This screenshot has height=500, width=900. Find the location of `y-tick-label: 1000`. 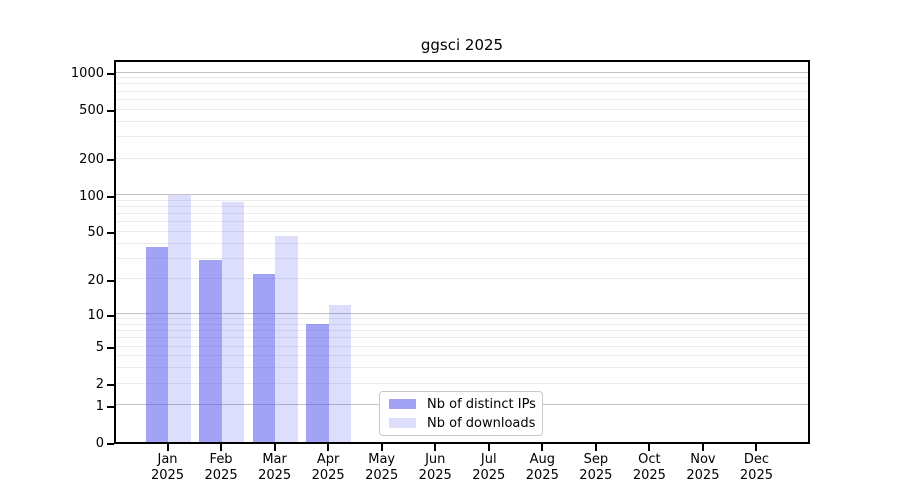

y-tick-label: 1000 is located at coordinates (87, 74).